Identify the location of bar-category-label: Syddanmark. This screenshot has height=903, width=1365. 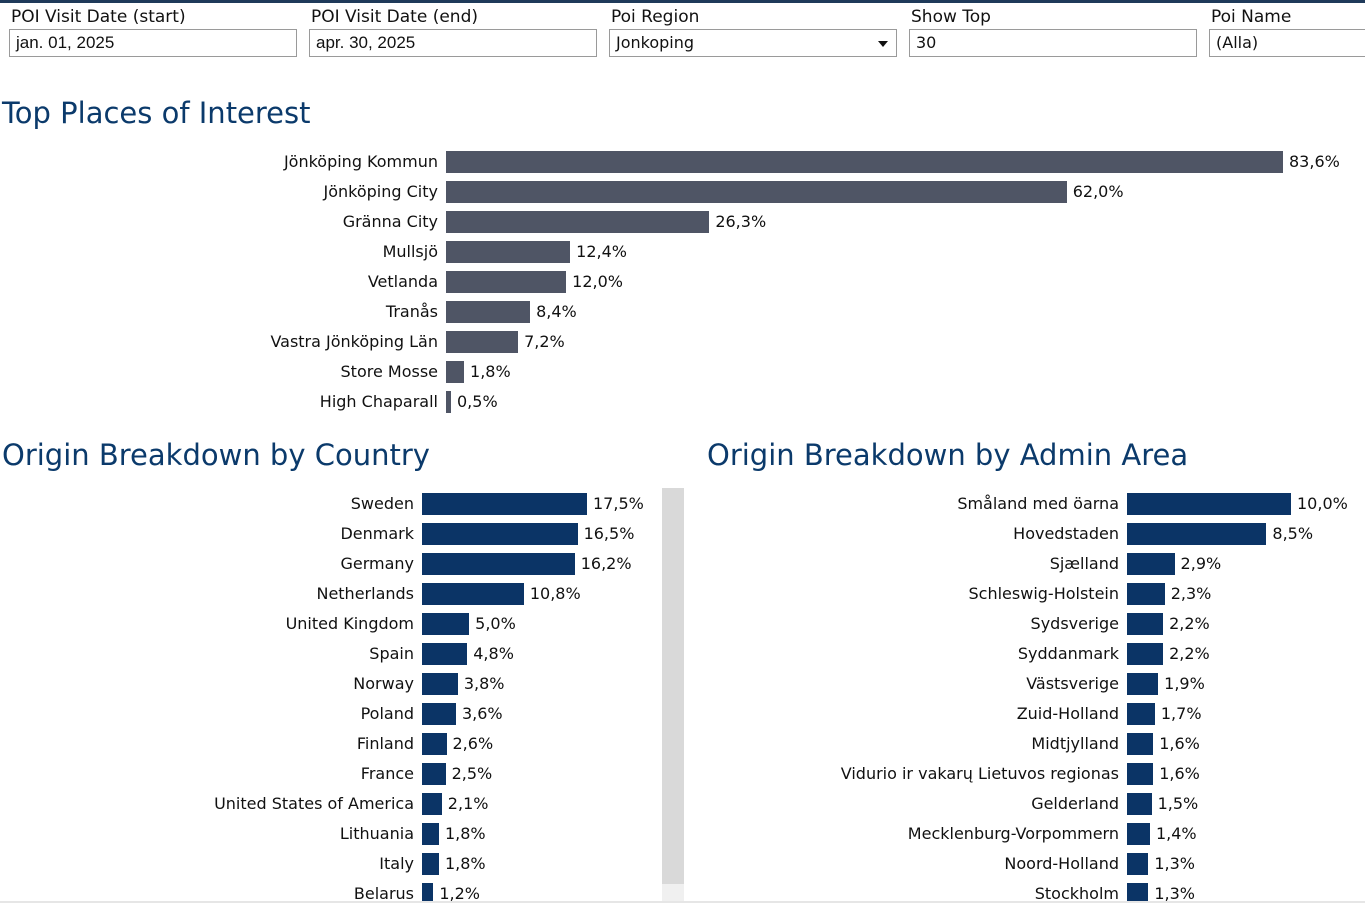
(1068, 653).